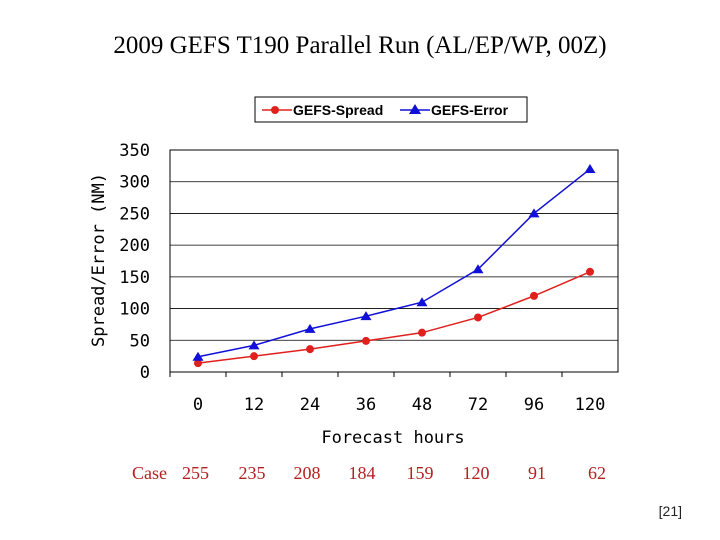 Image resolution: width=720 pixels, height=540 pixels. I want to click on x-tick-label: 120, so click(590, 405).